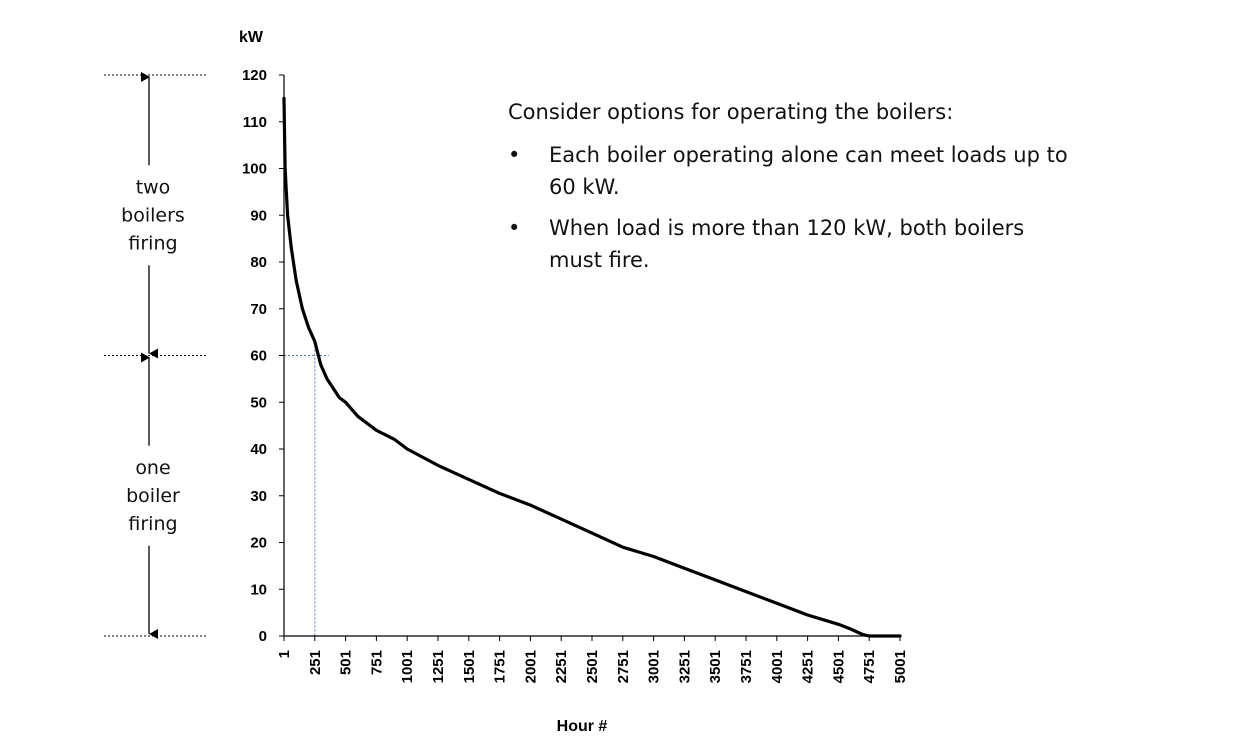 This screenshot has width=1258, height=756. I want to click on y-tick-label: 120, so click(254, 75).